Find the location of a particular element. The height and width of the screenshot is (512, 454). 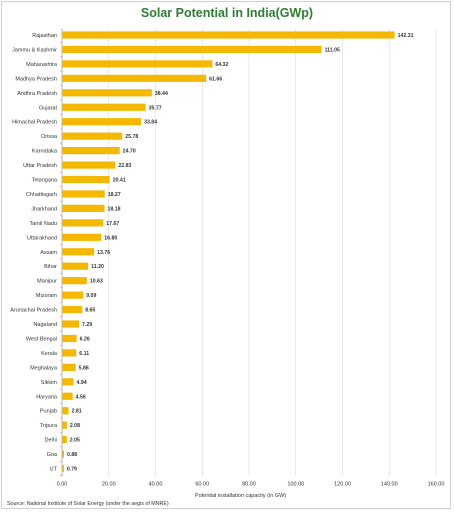

category-label: Manipur is located at coordinates (47, 282).